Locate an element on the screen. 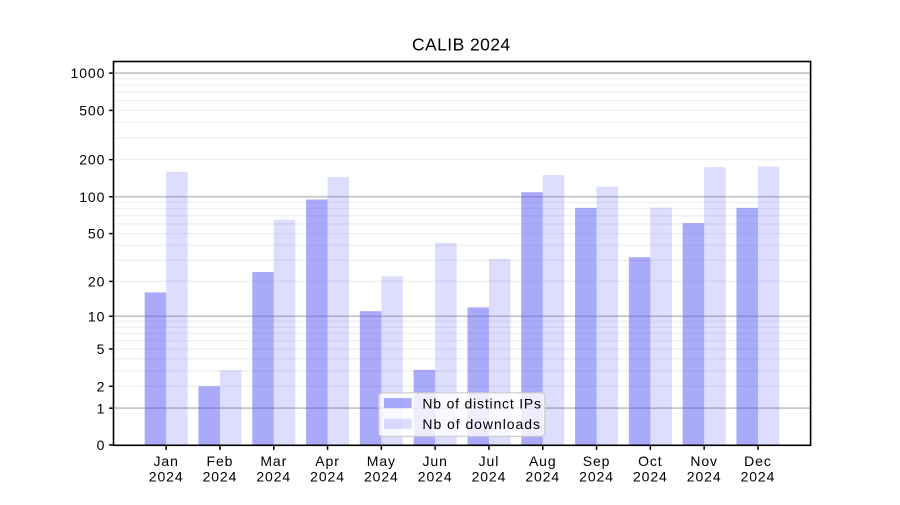 This screenshot has height=505, width=900. svg-text: 2 is located at coordinates (101, 386).